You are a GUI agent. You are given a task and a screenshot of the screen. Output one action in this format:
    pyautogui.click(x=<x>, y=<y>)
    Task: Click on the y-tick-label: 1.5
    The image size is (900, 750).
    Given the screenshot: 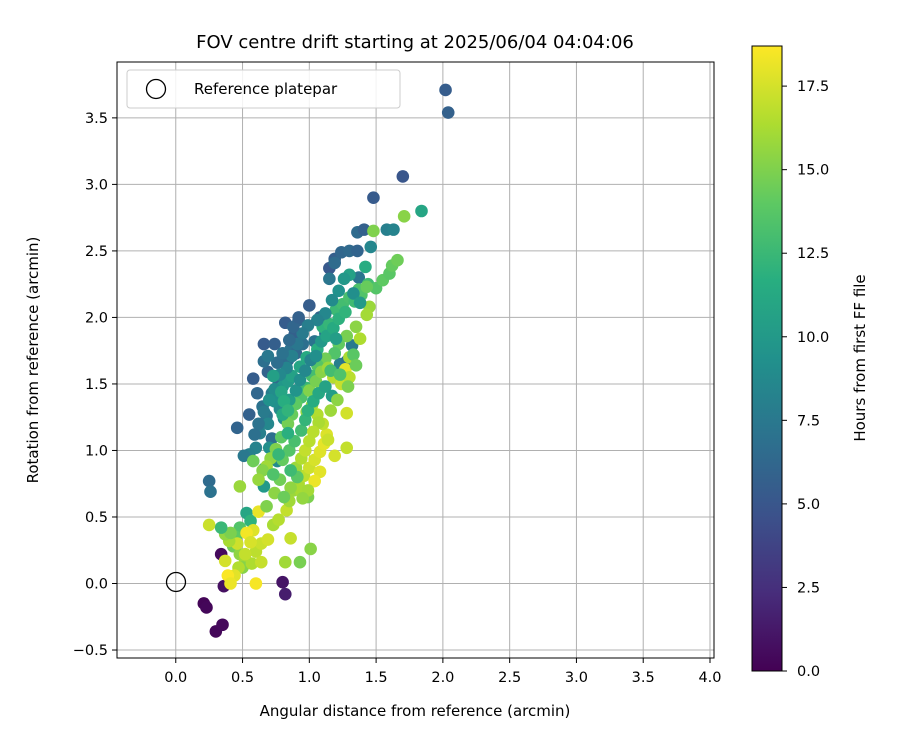 What is the action you would take?
    pyautogui.click(x=96, y=385)
    